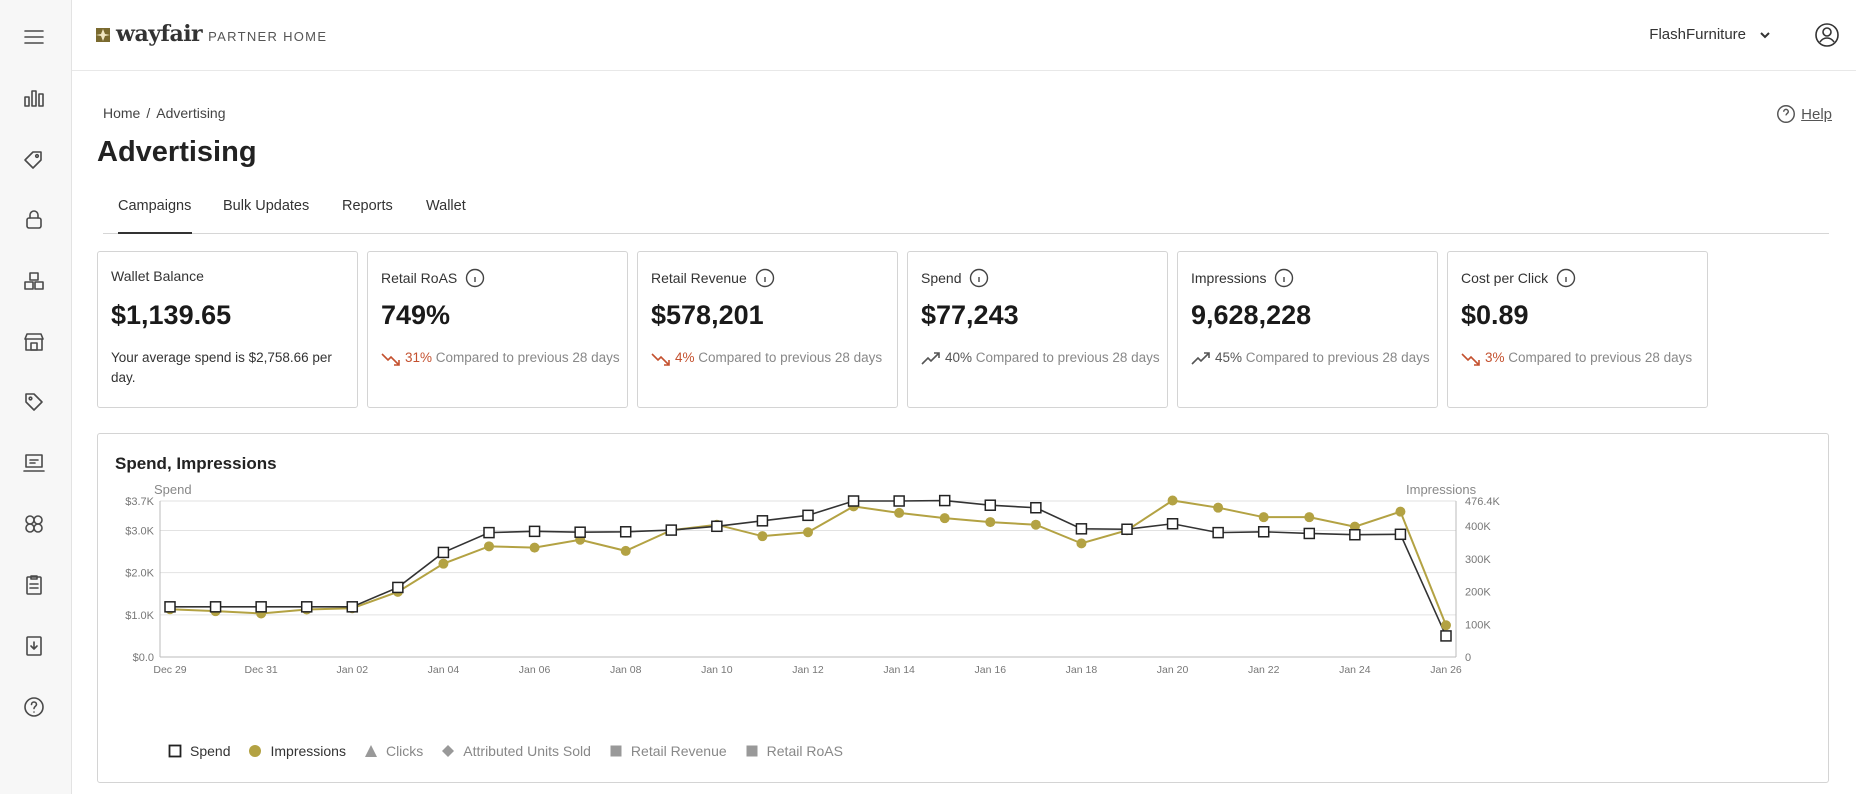 The width and height of the screenshot is (1856, 794). I want to click on kpi-delta: 3% Compared to previous 28 days, so click(1581, 360).